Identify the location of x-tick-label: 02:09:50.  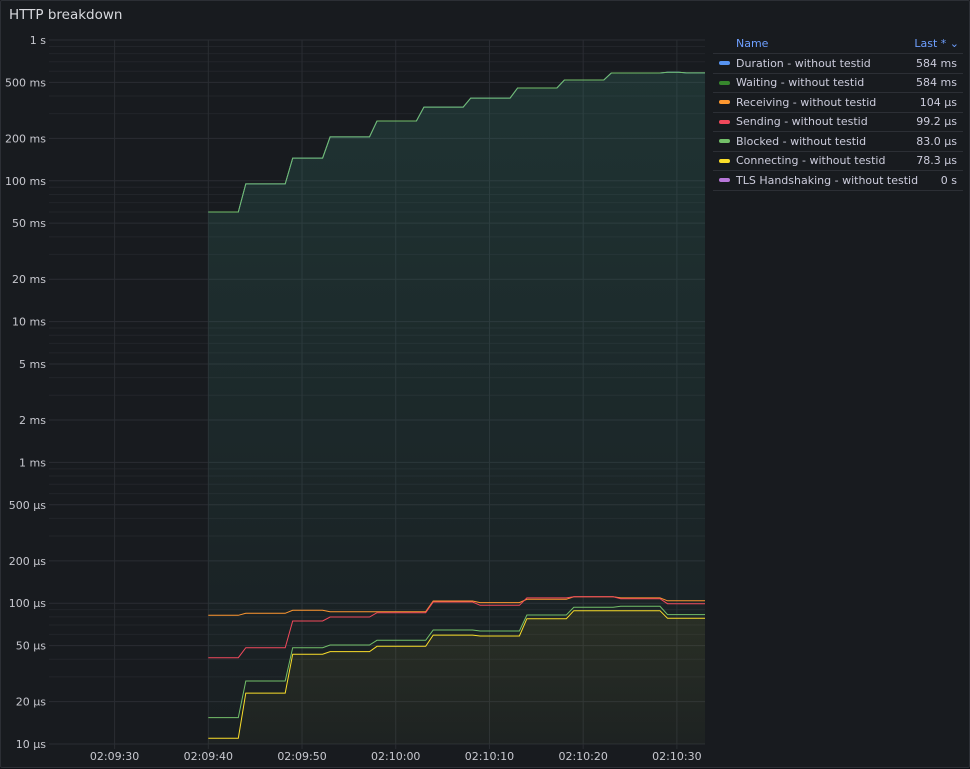
(301, 756).